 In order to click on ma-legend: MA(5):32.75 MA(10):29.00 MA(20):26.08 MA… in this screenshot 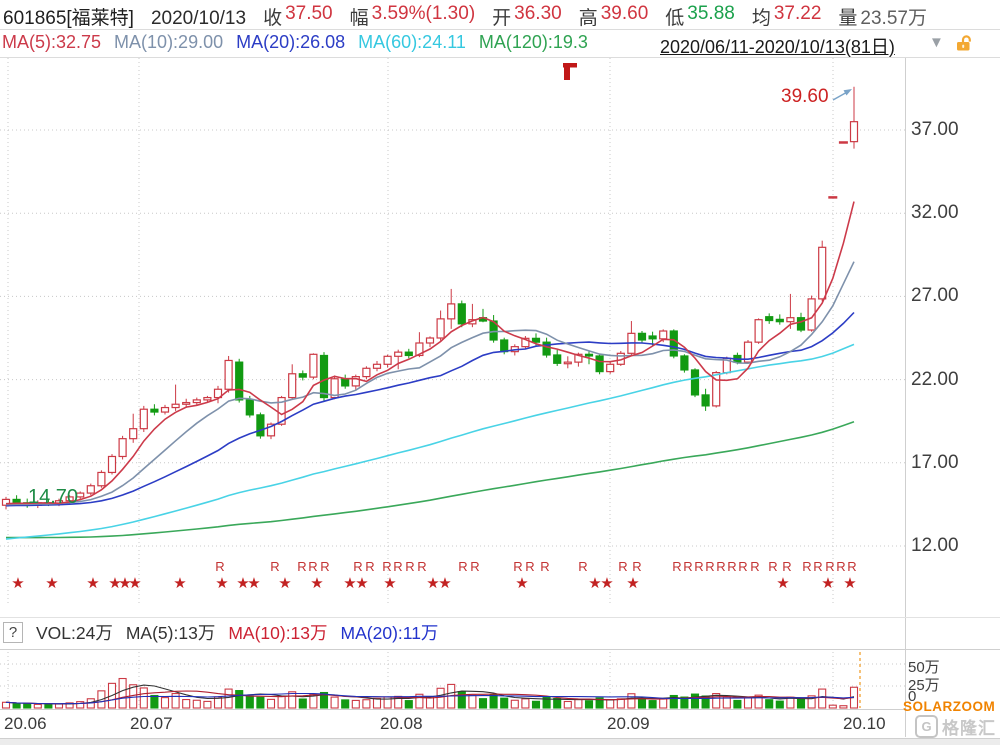, I will do `click(295, 42)`.